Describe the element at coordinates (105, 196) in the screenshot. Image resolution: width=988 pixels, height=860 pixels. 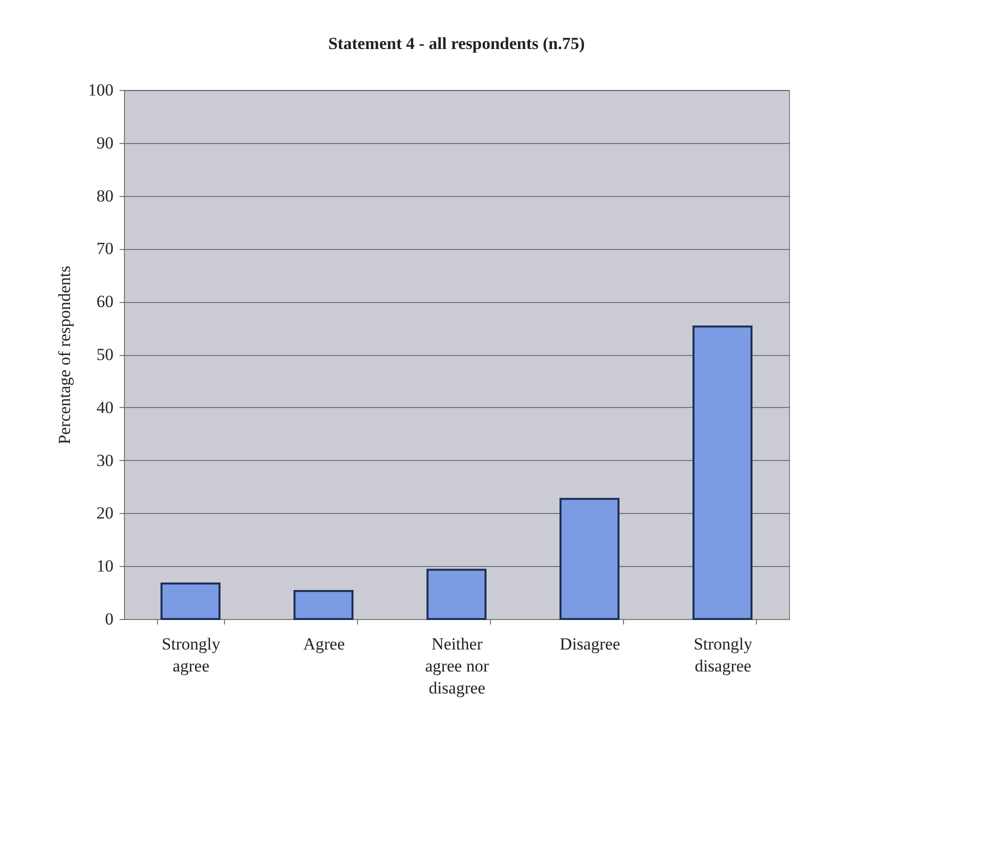
I see `y-tick-label: 80` at that location.